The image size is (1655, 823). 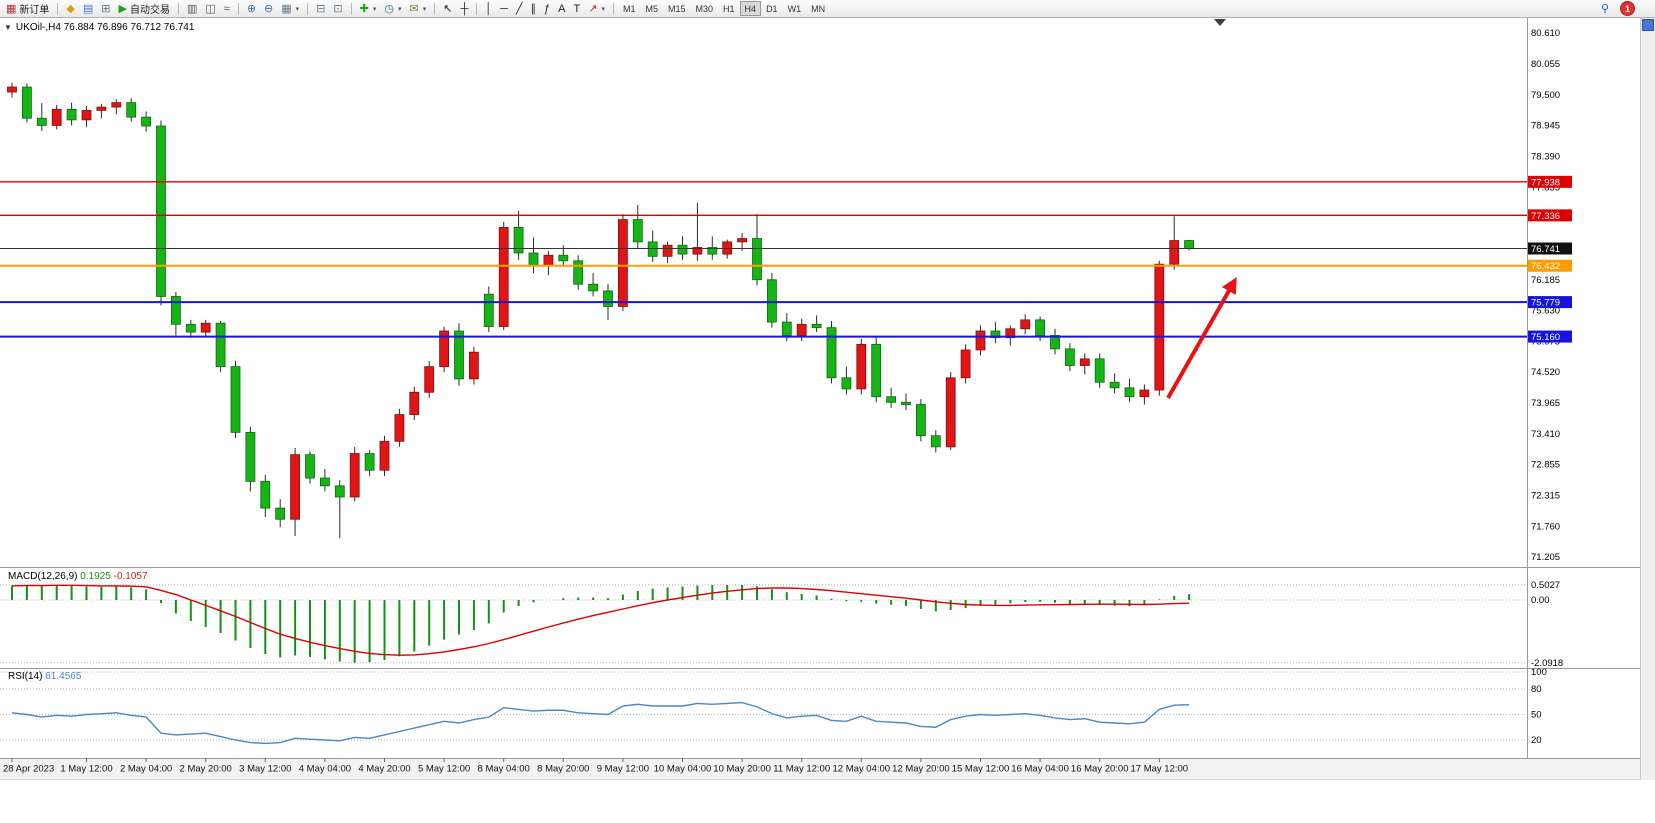 What do you see at coordinates (251, 8) in the screenshot?
I see `zoom-in-button: ⊕` at bounding box center [251, 8].